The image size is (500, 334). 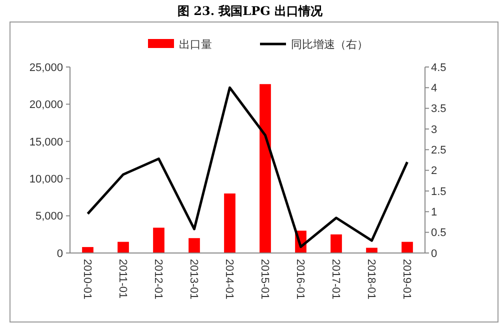 What do you see at coordinates (434, 171) in the screenshot?
I see `y2-tick-label: 2` at bounding box center [434, 171].